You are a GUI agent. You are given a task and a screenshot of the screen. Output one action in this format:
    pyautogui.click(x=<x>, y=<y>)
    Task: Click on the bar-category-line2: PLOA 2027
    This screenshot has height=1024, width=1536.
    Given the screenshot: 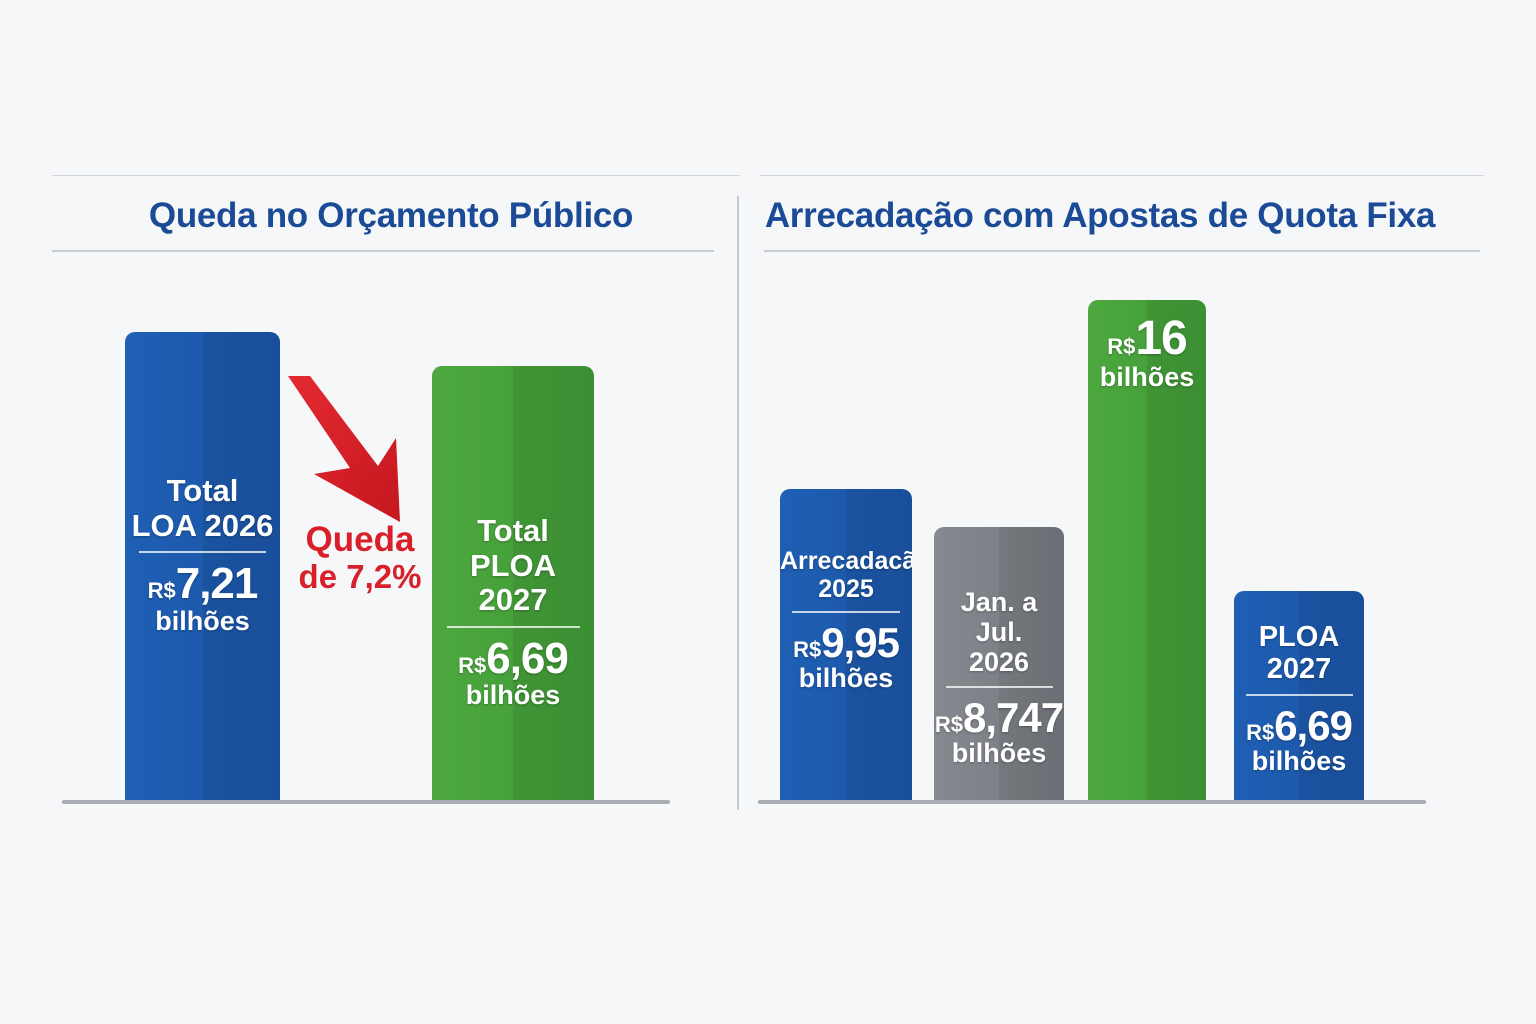 What is the action you would take?
    pyautogui.click(x=513, y=582)
    